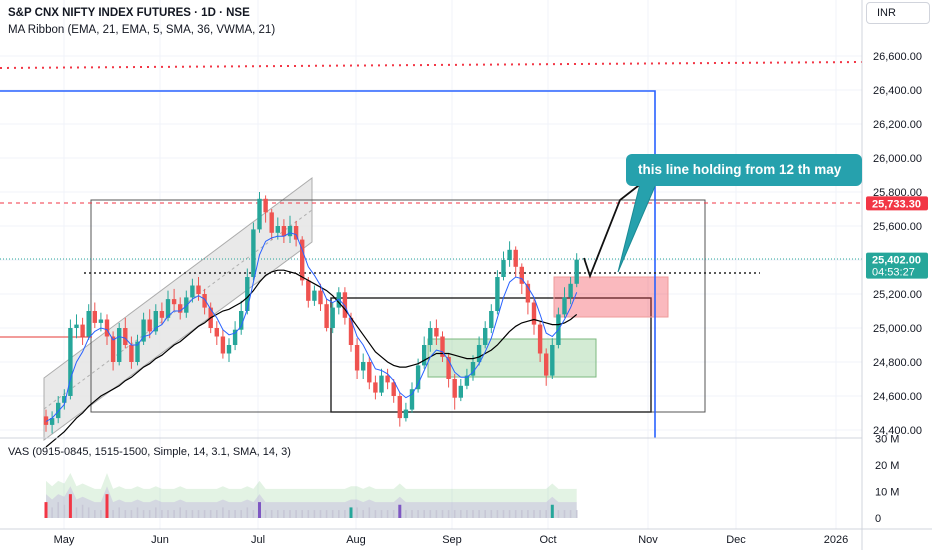  Describe the element at coordinates (896, 204) in the screenshot. I see `price-tag-label: 25,733.30` at that location.